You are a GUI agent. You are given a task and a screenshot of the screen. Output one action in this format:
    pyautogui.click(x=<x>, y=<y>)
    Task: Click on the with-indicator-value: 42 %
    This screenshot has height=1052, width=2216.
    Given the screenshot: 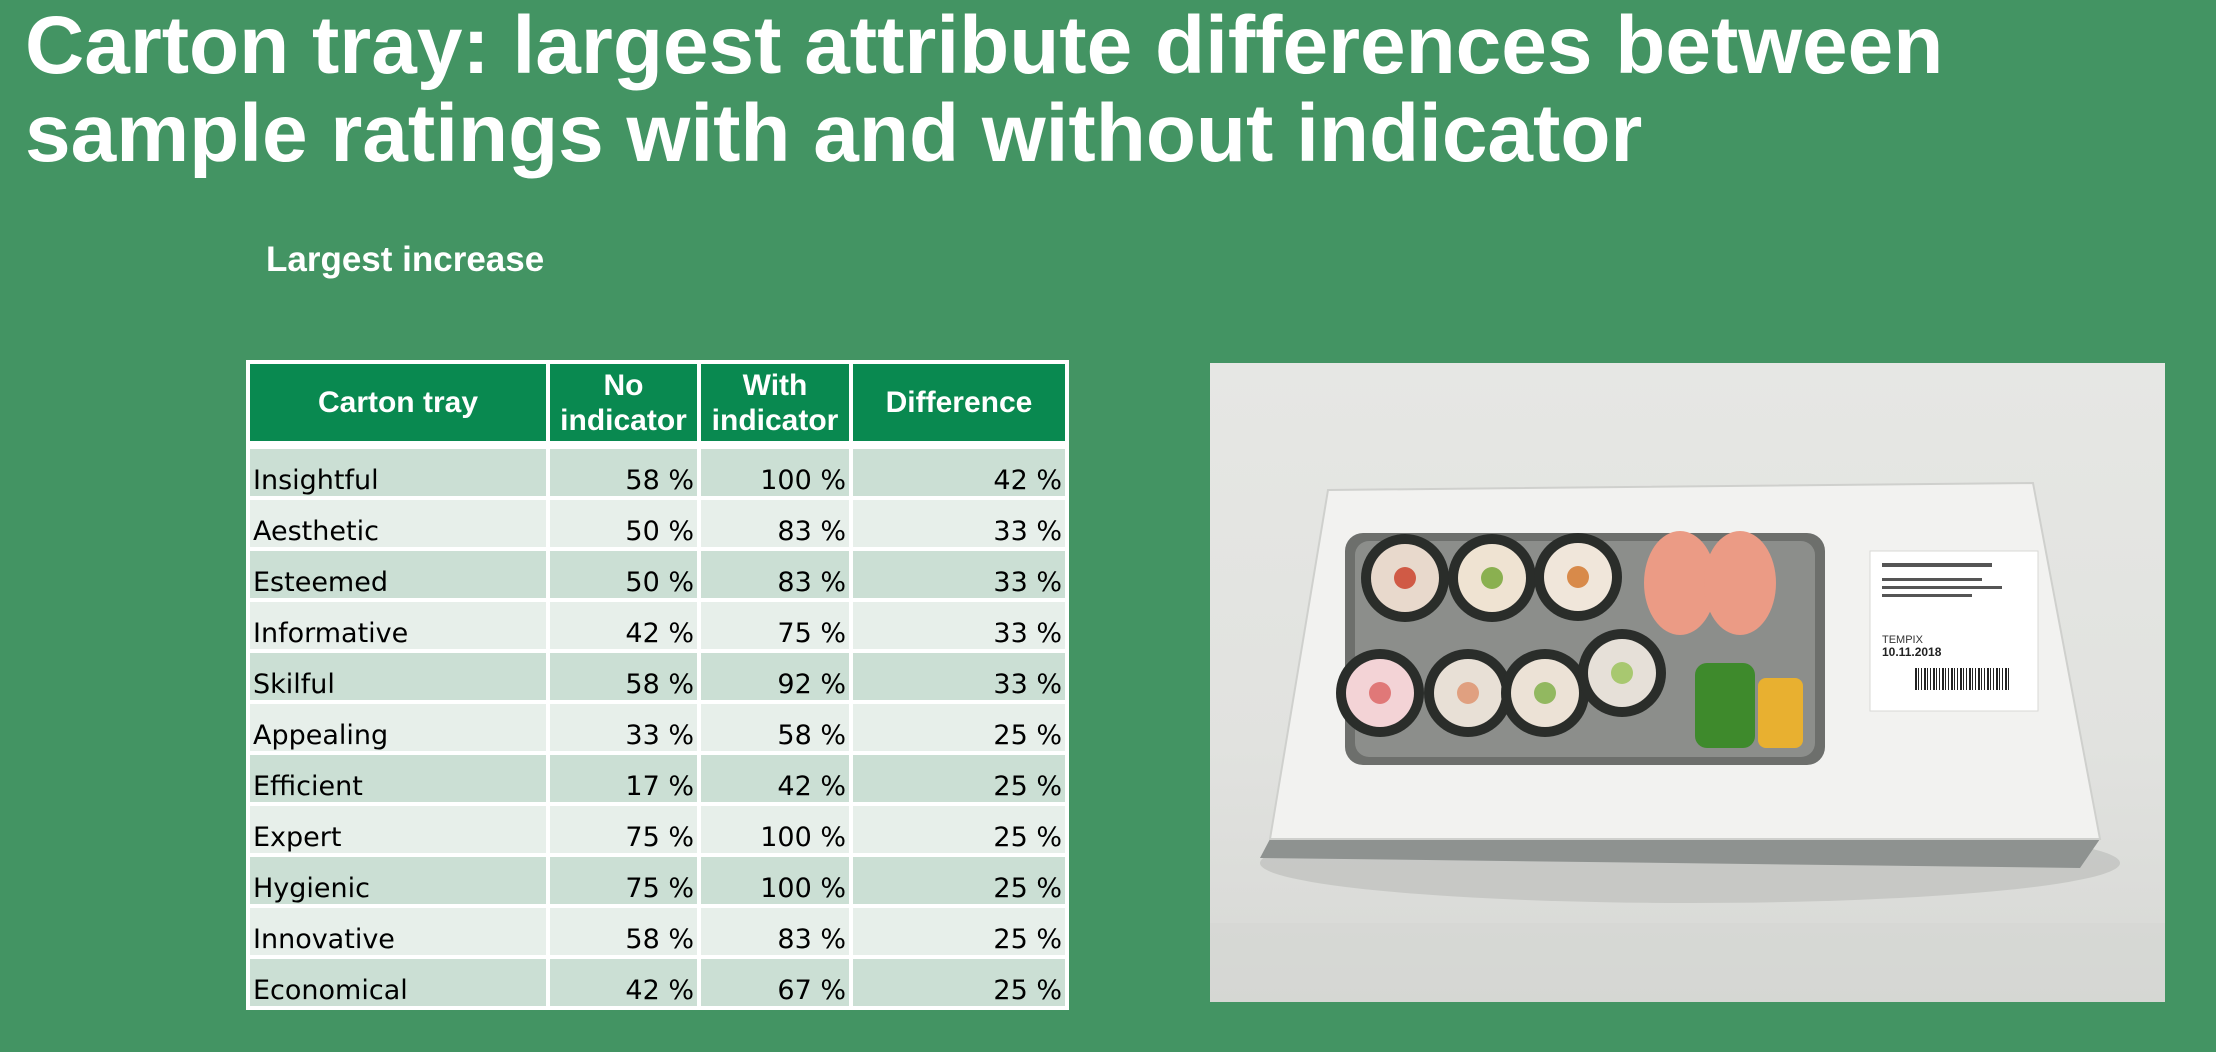 What is the action you would take?
    pyautogui.click(x=775, y=779)
    